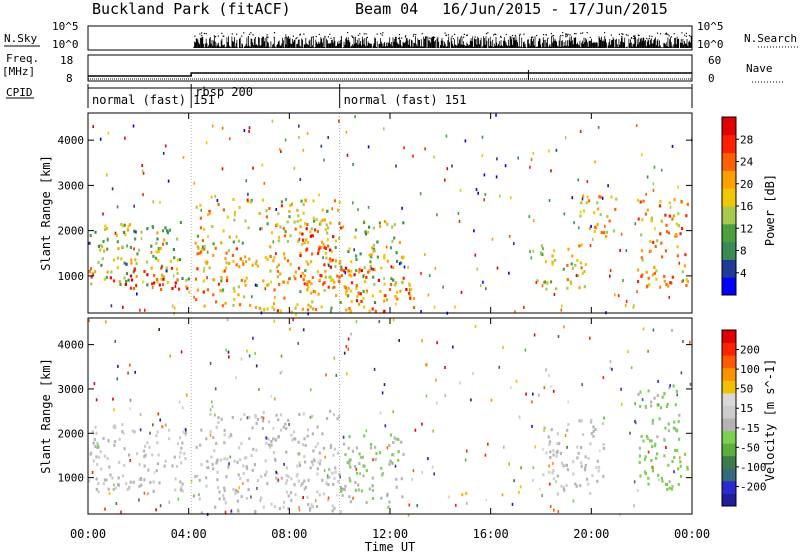 This screenshot has width=800, height=554. I want to click on colorbar-tick-label: 20, so click(746, 184).